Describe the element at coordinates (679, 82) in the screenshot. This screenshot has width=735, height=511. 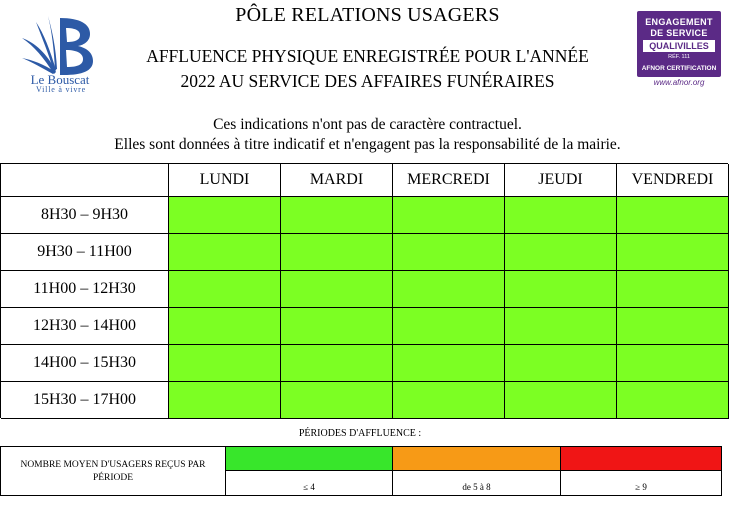
I see `badge-url: www.afnor.org` at that location.